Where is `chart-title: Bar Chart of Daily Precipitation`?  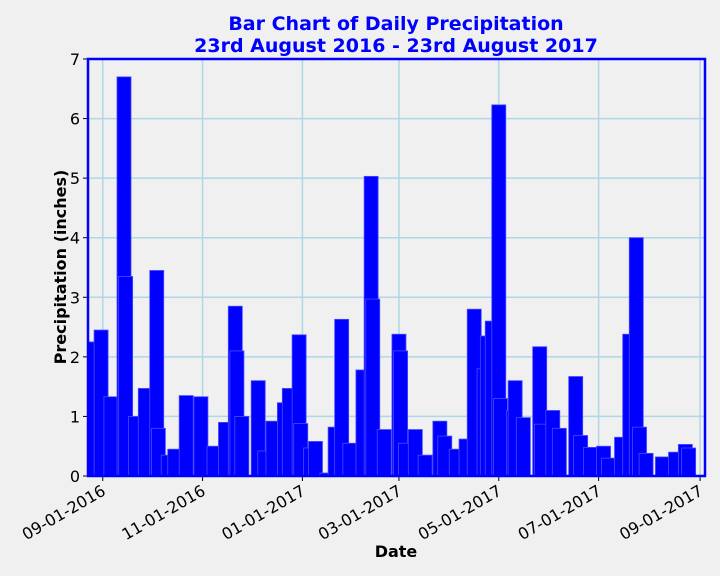 chart-title: Bar Chart of Daily Precipitation is located at coordinates (395, 24).